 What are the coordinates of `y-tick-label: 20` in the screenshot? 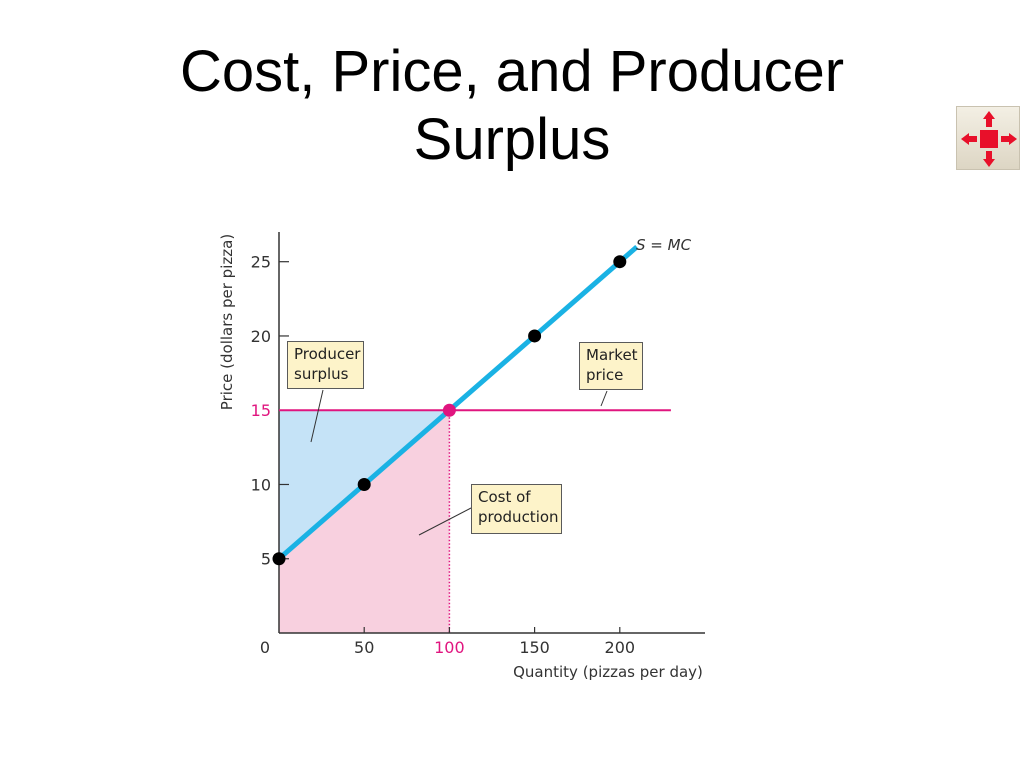 It's located at (261, 336).